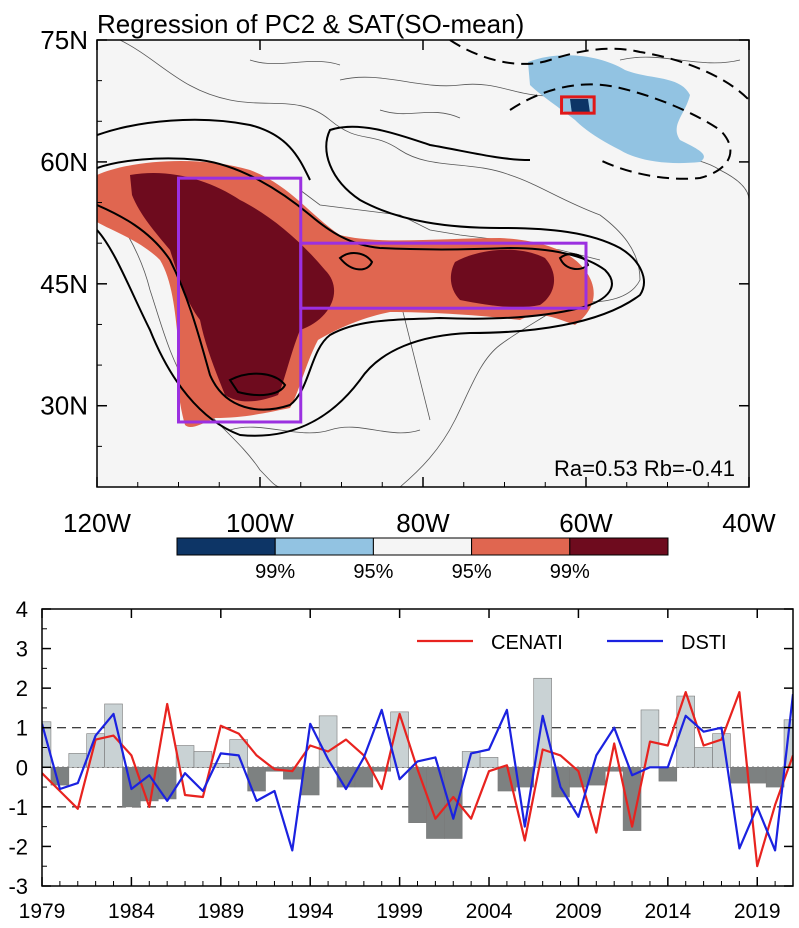 This screenshot has width=799, height=928. What do you see at coordinates (757, 911) in the screenshot?
I see `ts-x-tick-label: 2019` at bounding box center [757, 911].